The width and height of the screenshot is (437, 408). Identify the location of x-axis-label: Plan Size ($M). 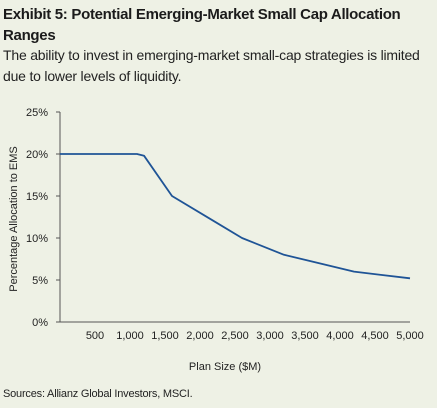
(225, 367).